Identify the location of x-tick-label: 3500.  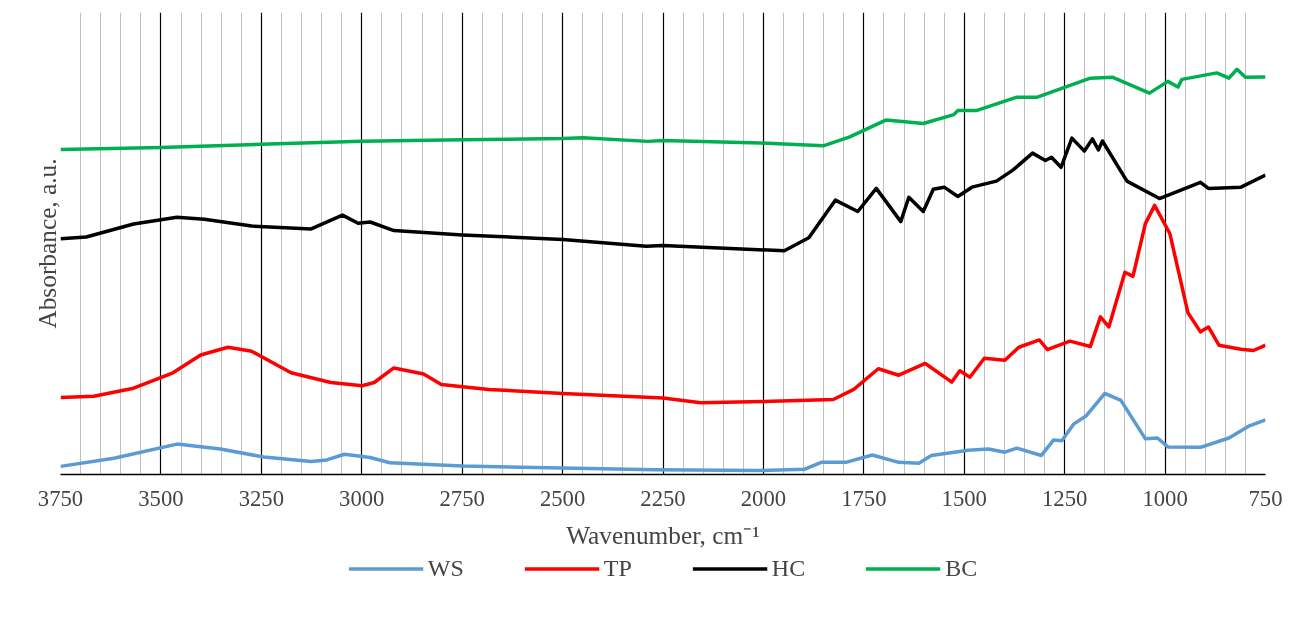
(161, 498).